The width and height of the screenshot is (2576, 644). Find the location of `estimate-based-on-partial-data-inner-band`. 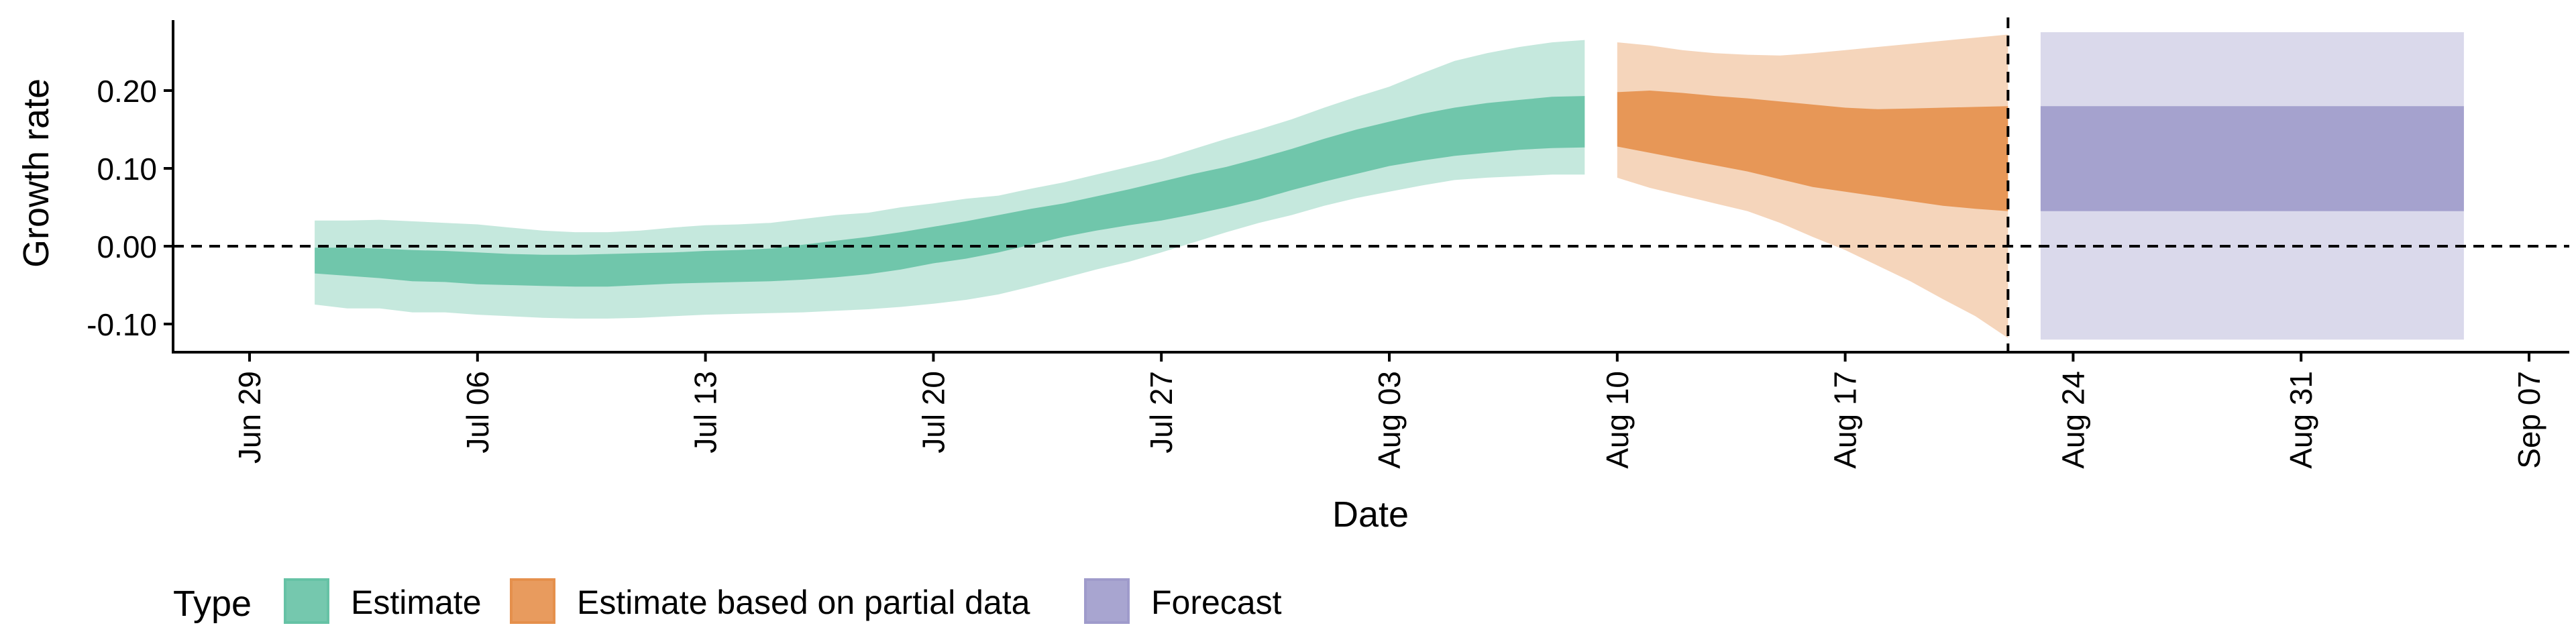

estimate-based-on-partial-data-inner-band is located at coordinates (1812, 151).